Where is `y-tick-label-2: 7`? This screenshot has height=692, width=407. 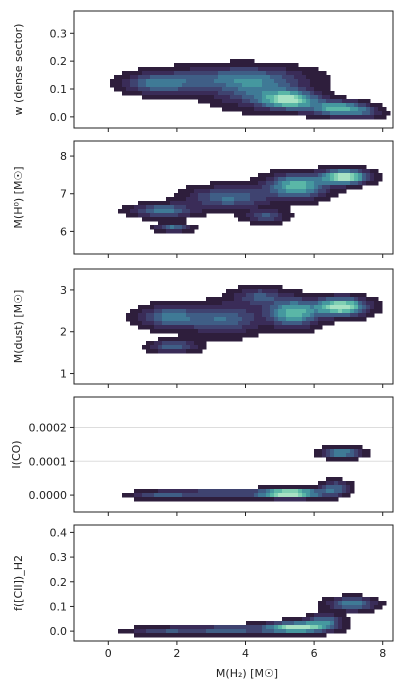
y-tick-label-2: 7 is located at coordinates (63, 194).